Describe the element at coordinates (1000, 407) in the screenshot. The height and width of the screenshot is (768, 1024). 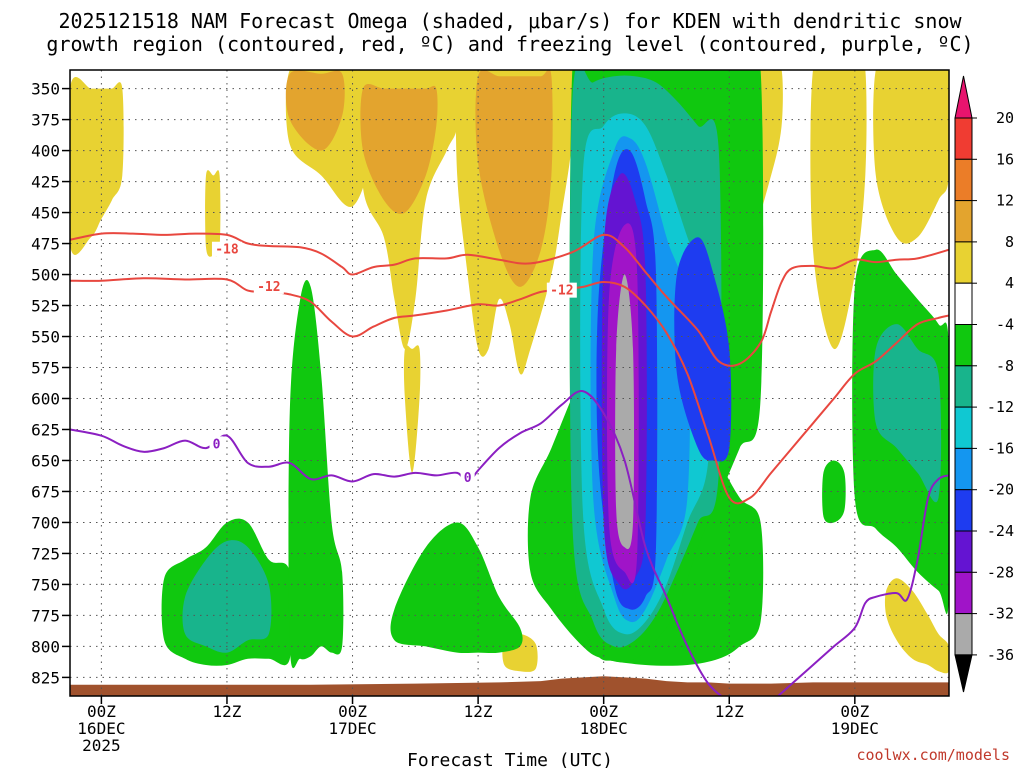
I see `colorbar-label-7: -12` at that location.